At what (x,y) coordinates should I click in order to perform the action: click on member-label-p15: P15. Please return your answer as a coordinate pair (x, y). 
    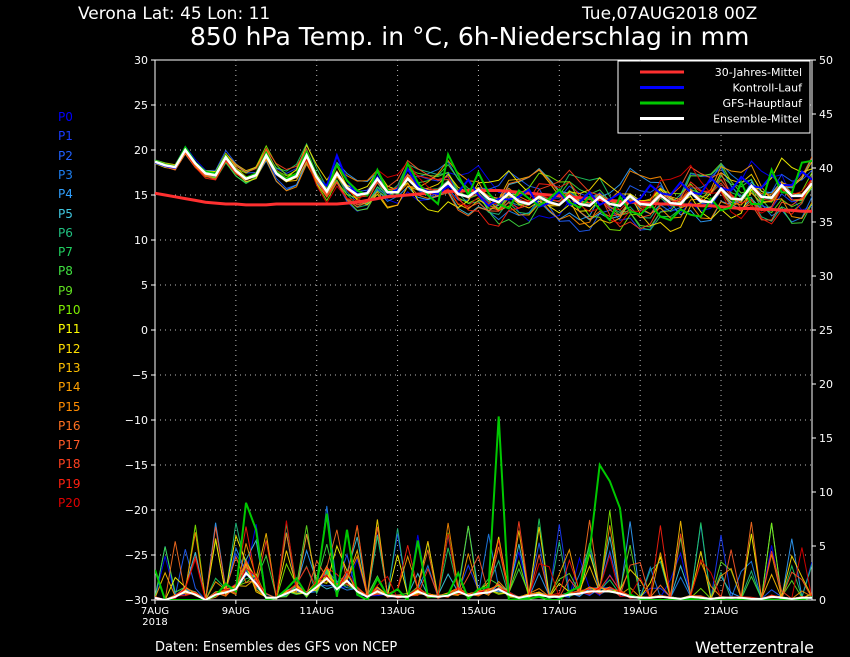
    Looking at the image, I should click on (69, 406).